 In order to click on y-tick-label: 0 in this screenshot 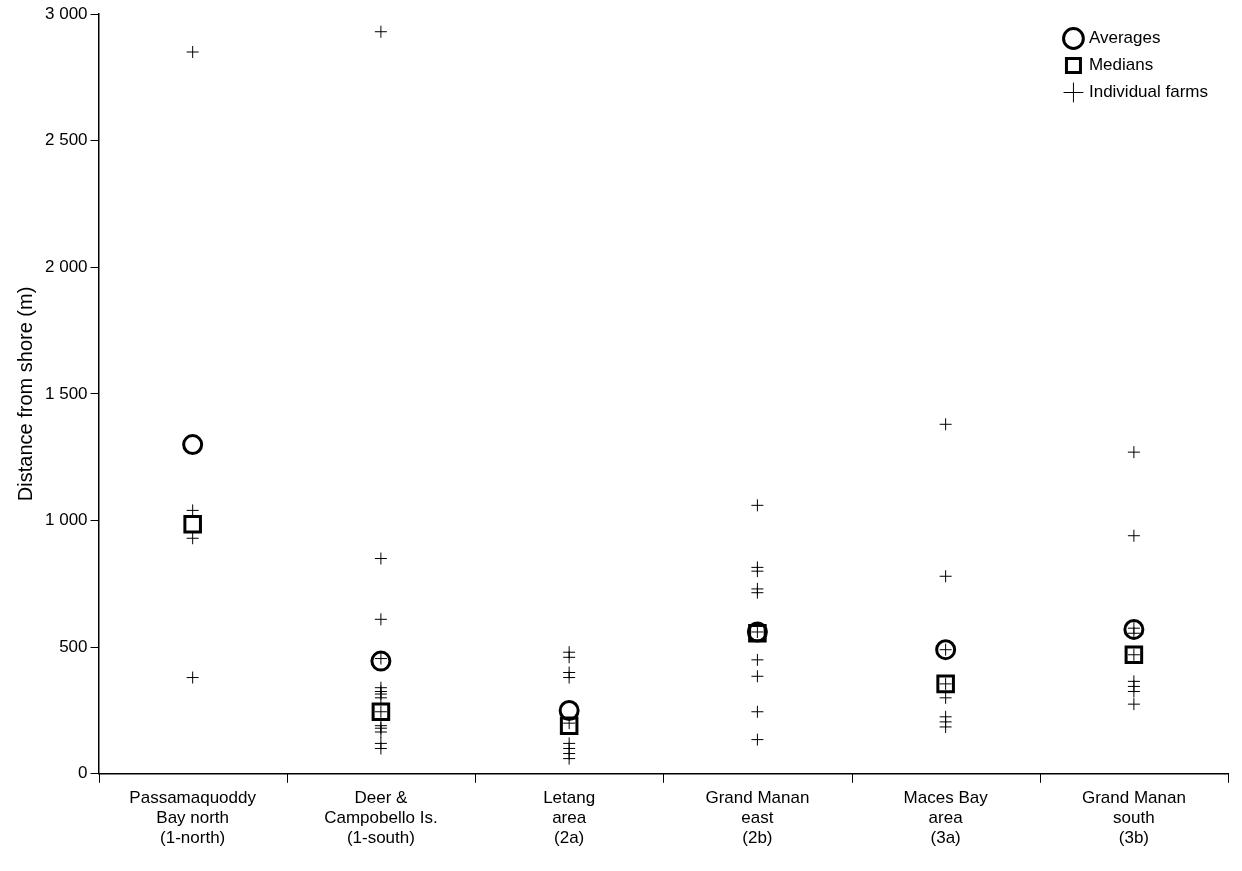, I will do `click(83, 773)`.